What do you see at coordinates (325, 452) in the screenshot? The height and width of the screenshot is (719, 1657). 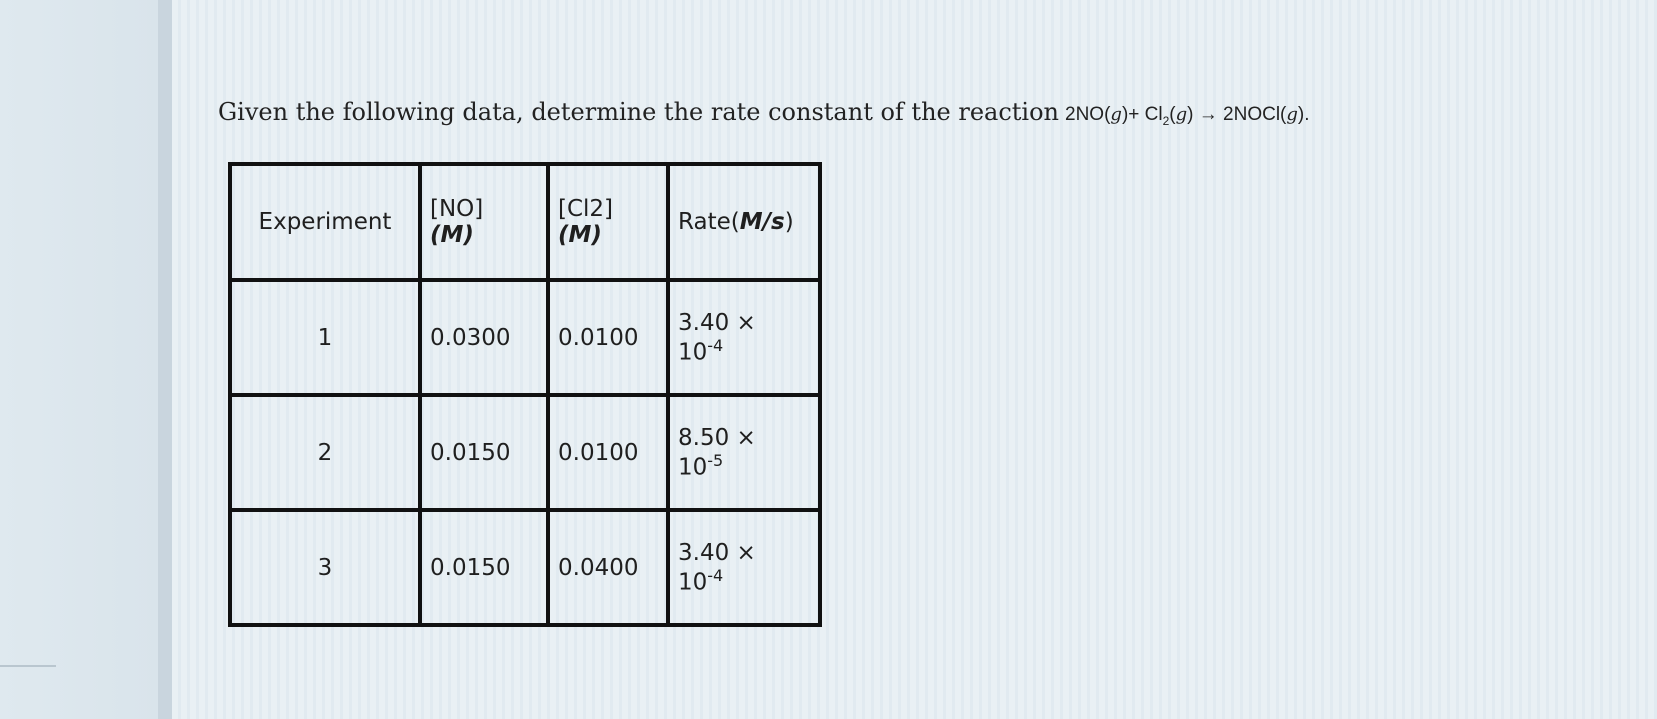 I see `cell-experiment: 2` at bounding box center [325, 452].